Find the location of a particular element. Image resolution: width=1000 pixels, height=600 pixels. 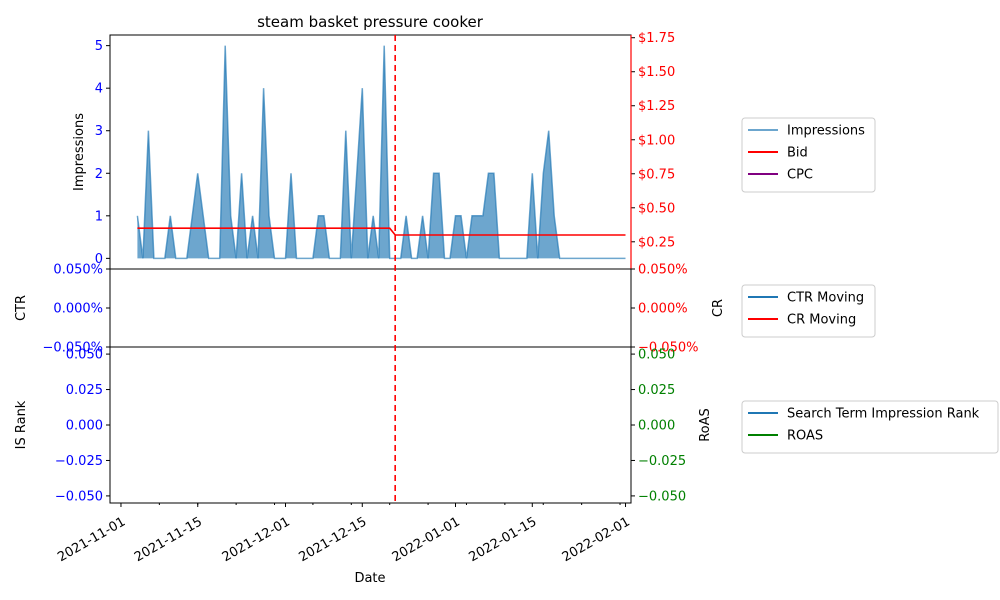

y-tick-label-middle: −0.050% is located at coordinates (73, 348).